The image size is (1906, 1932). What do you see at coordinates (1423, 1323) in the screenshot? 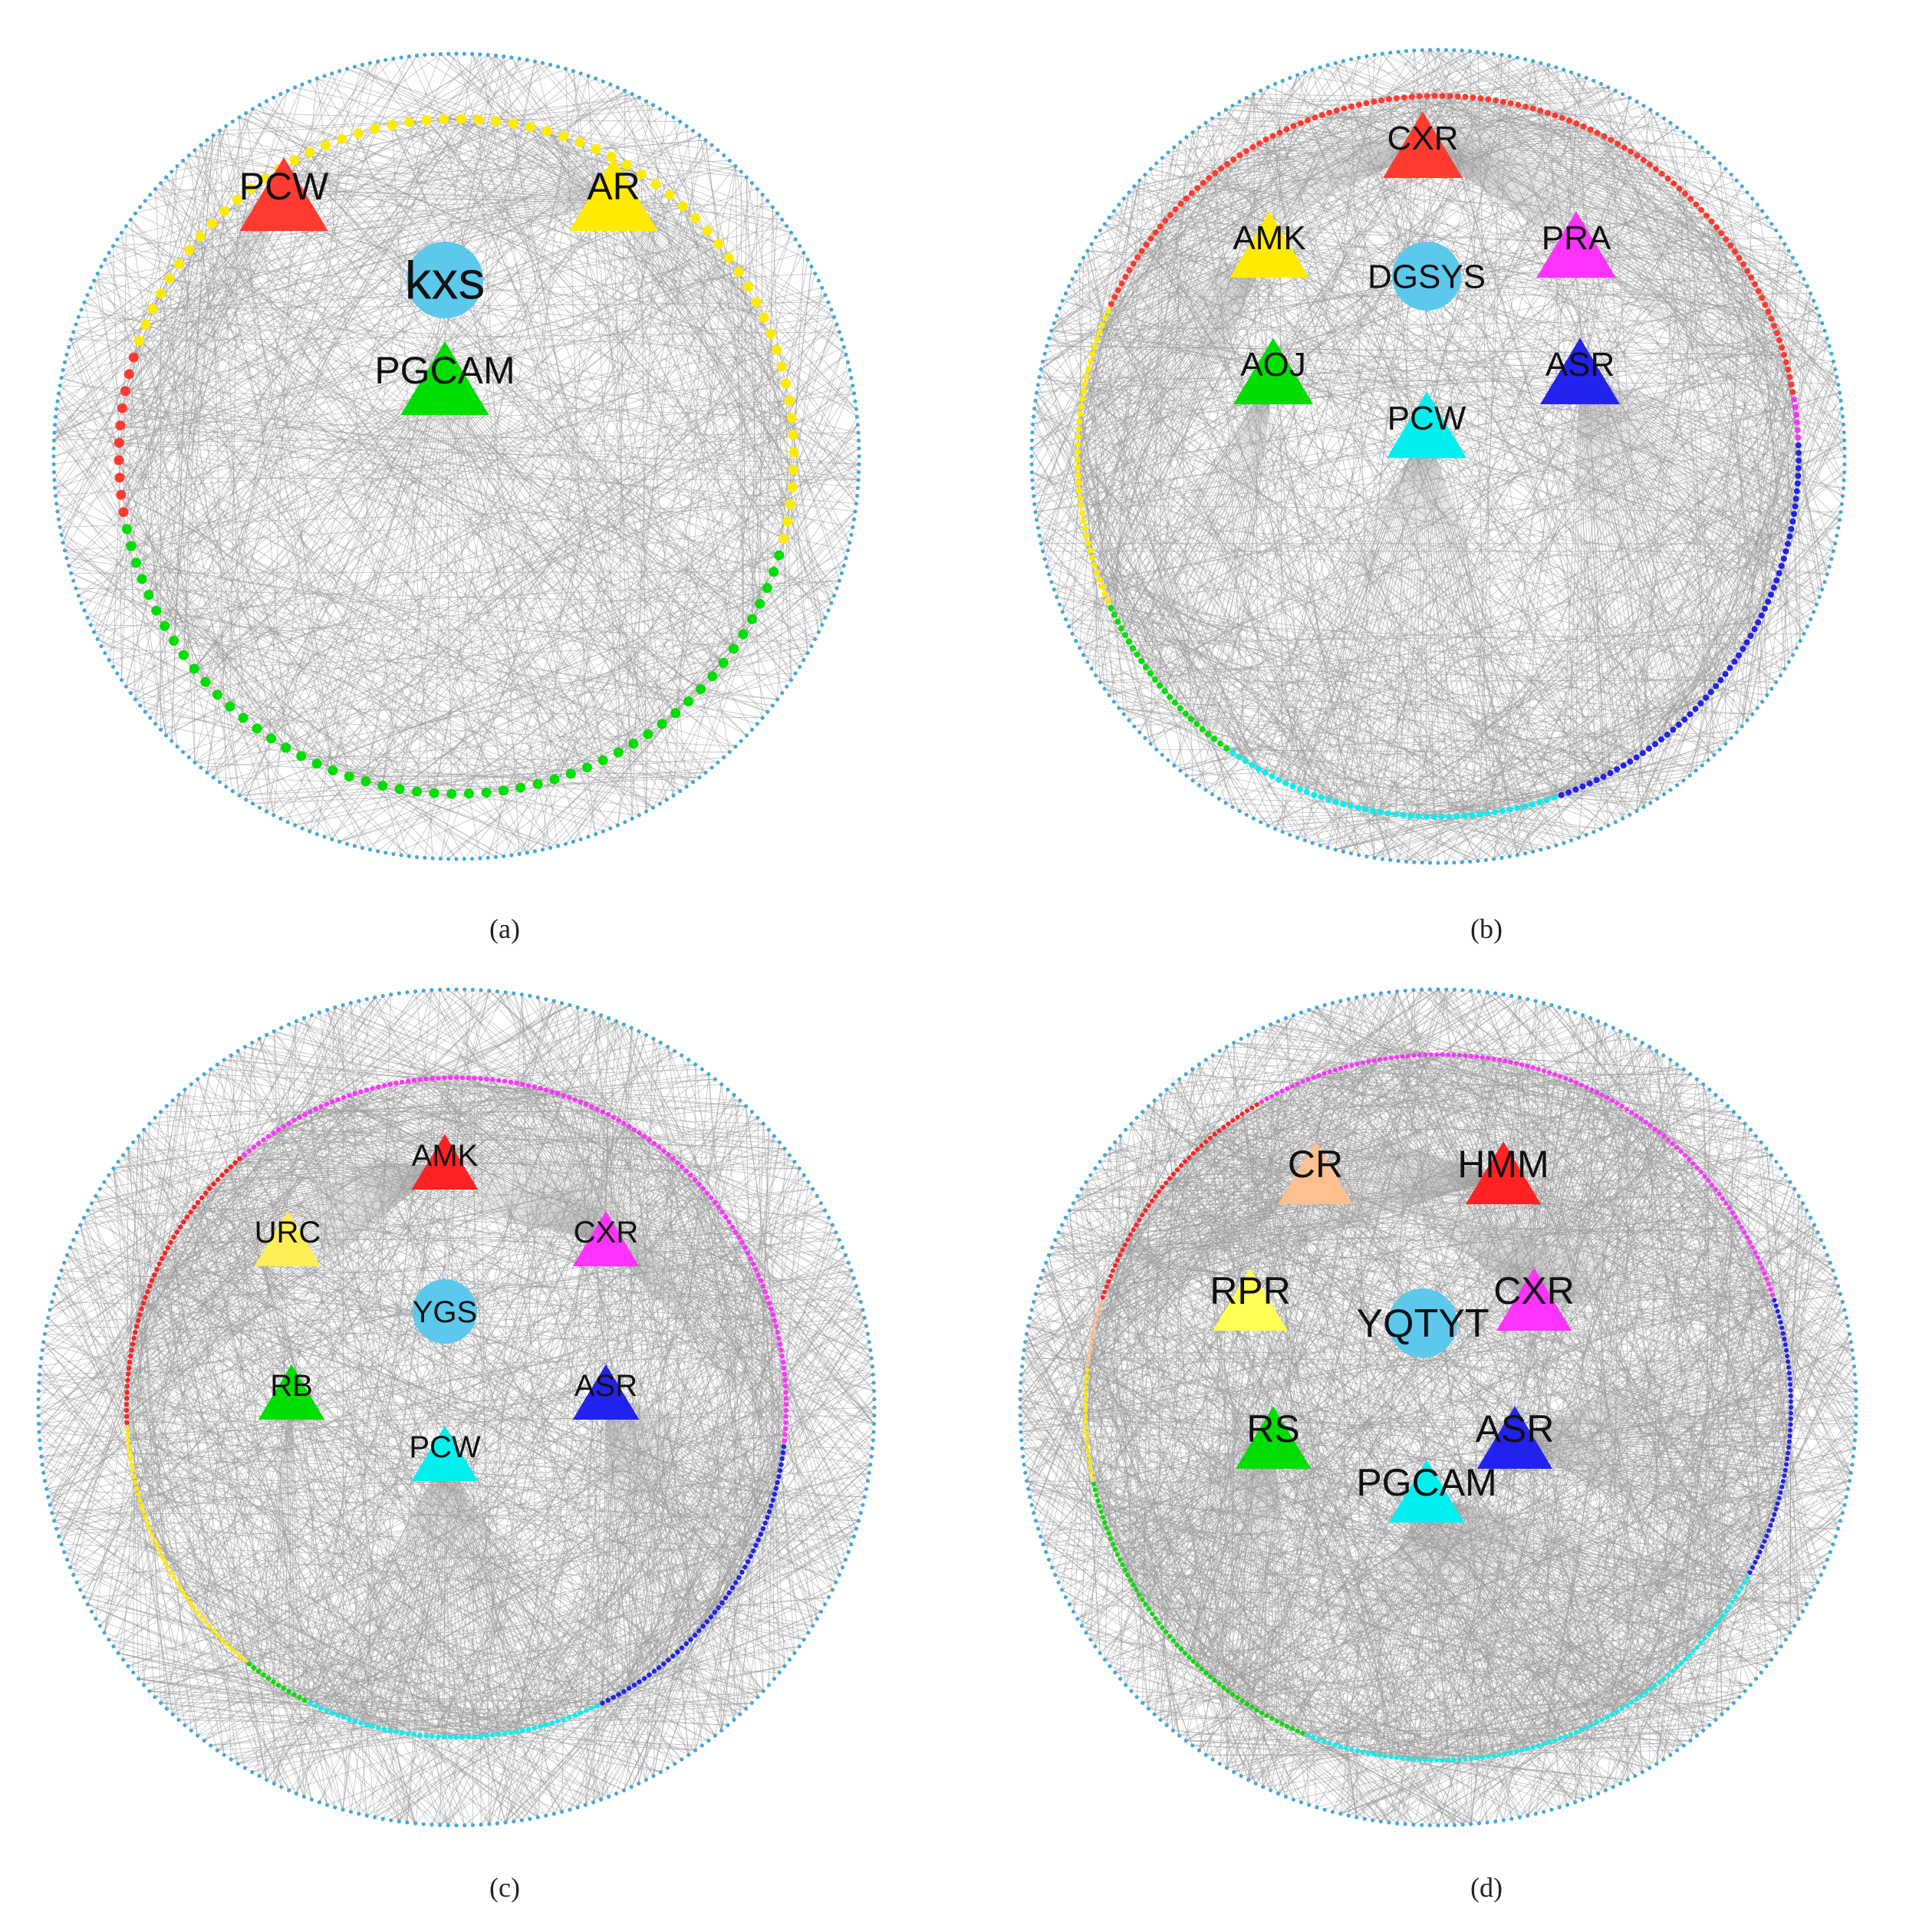
I see `center-node: YQTYT` at bounding box center [1423, 1323].